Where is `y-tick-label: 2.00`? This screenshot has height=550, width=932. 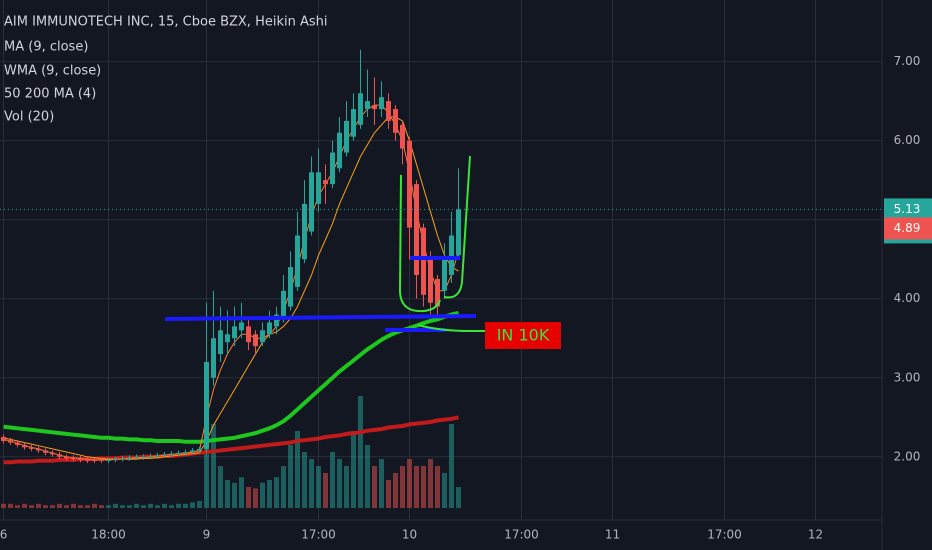 y-tick-label: 2.00 is located at coordinates (907, 456).